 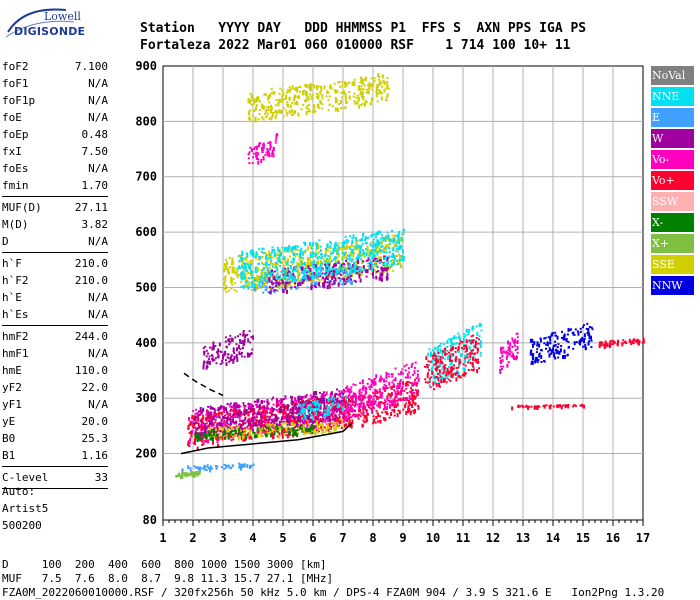 I want to click on param-key: h`E, so click(x=12, y=297).